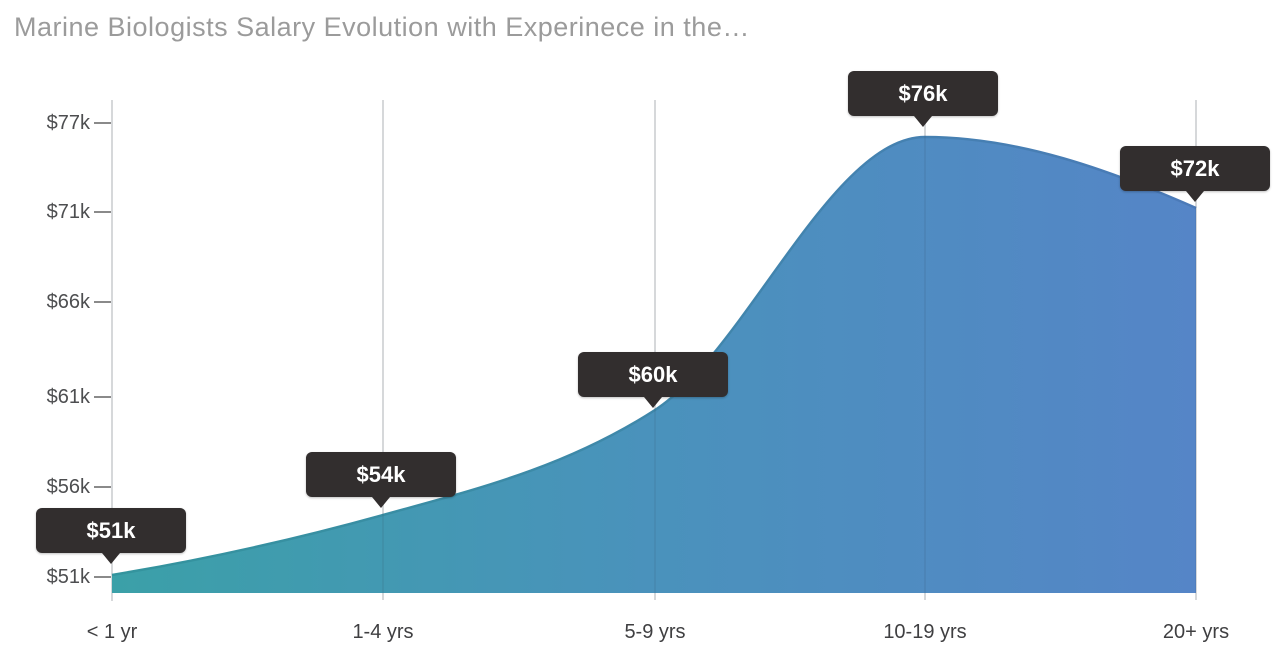 Image resolution: width=1280 pixels, height=660 pixels. What do you see at coordinates (381, 480) in the screenshot?
I see `data-label-callout: $54k` at bounding box center [381, 480].